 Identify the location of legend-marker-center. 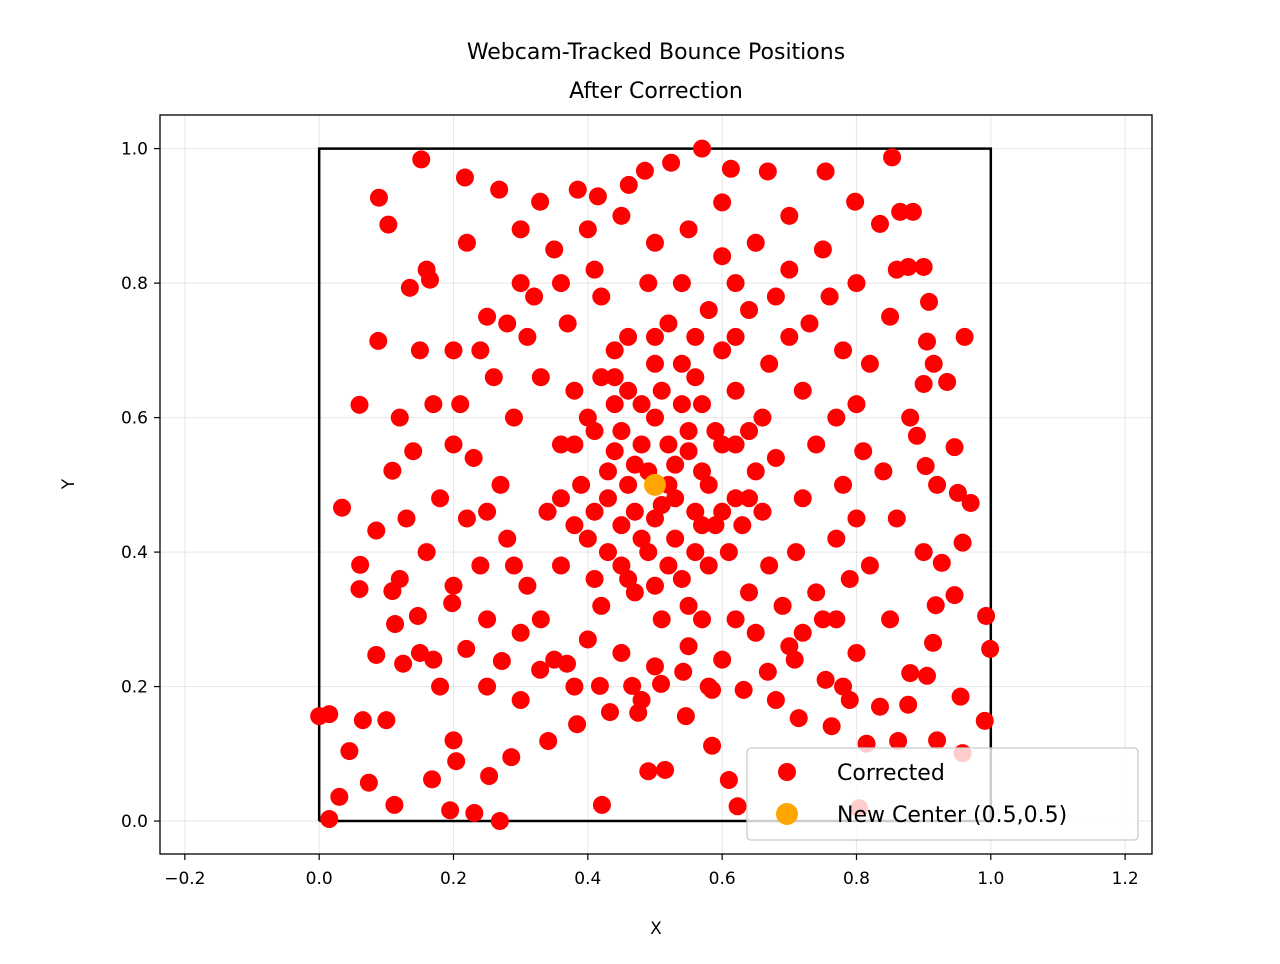
(787, 814).